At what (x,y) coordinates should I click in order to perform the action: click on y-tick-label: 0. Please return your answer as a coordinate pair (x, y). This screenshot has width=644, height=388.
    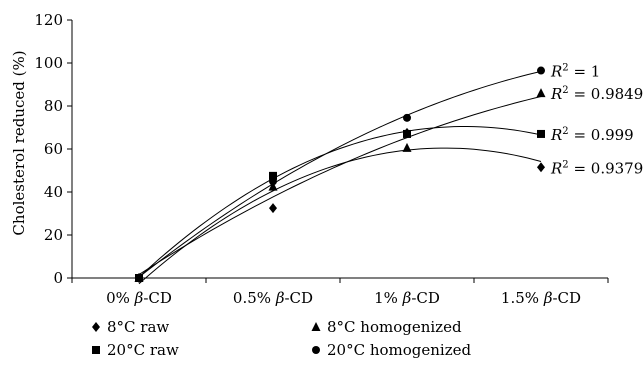
    Looking at the image, I should click on (58, 278).